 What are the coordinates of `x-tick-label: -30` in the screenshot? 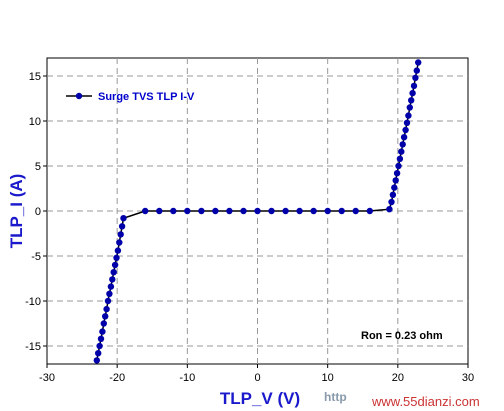 It's located at (47, 378).